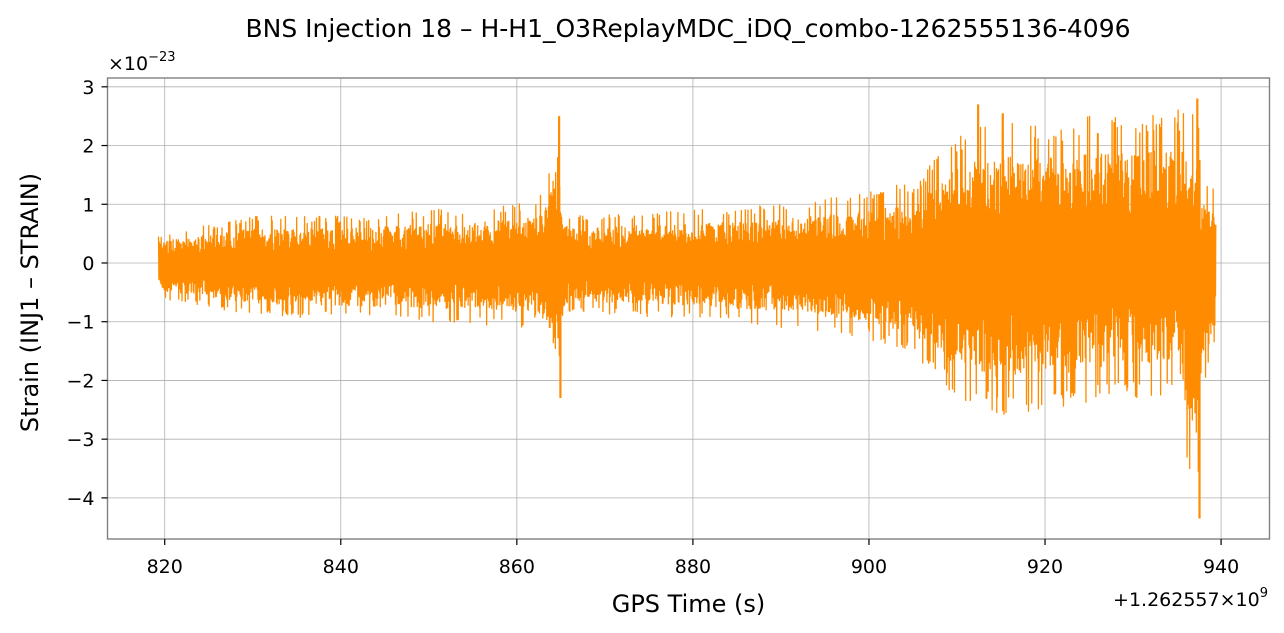 The image size is (1284, 633). What do you see at coordinates (87, 293) in the screenshot?
I see `y-axis-ticks: −4 −3 −2 −1 0 1 2 3` at bounding box center [87, 293].